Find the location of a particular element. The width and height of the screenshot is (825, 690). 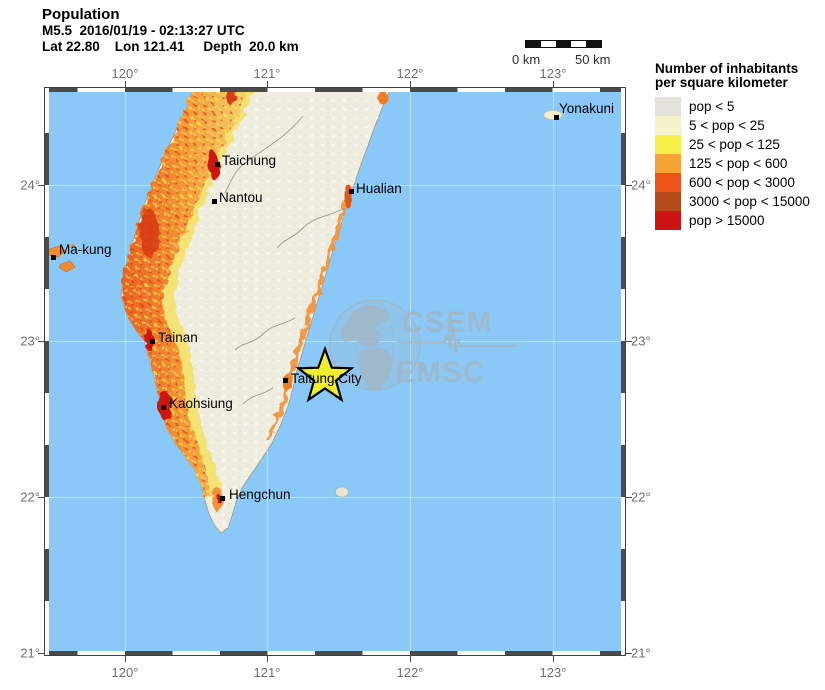

lat-label-right-21-: 21° is located at coordinates (641, 653).